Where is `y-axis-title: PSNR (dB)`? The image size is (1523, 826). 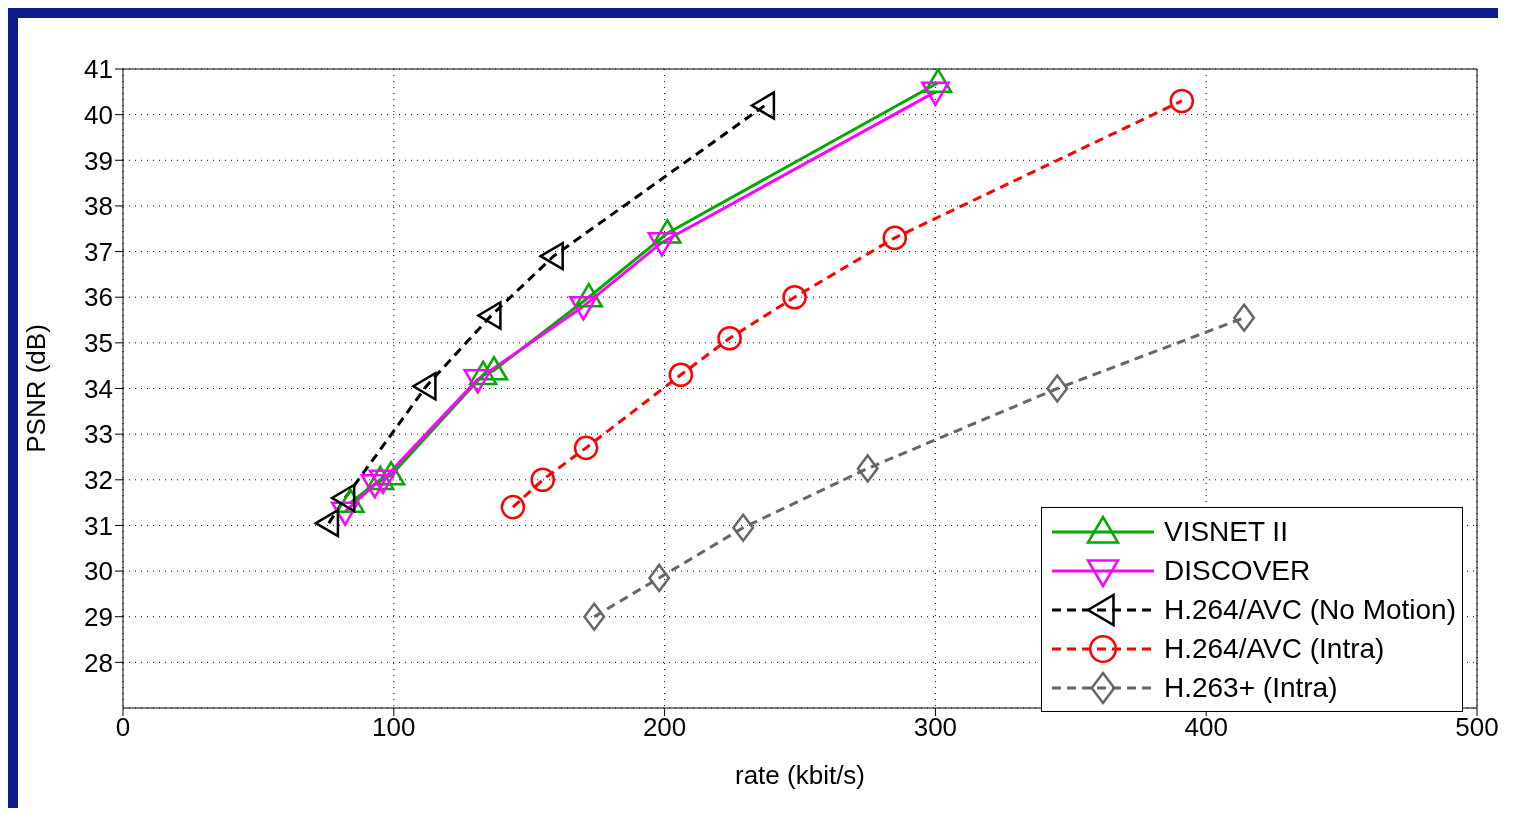
y-axis-title: PSNR (dB) is located at coordinates (36, 388).